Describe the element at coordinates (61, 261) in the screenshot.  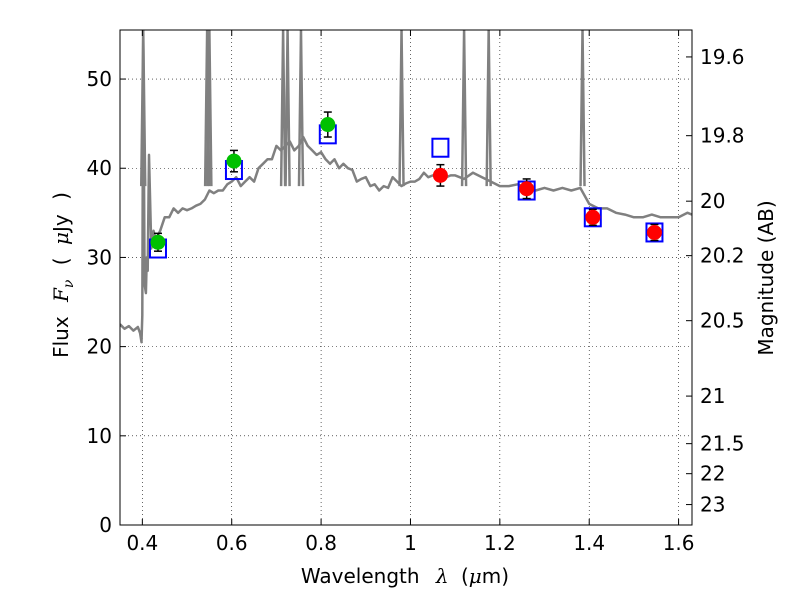
I see `y-axis-unit-open: (` at that location.